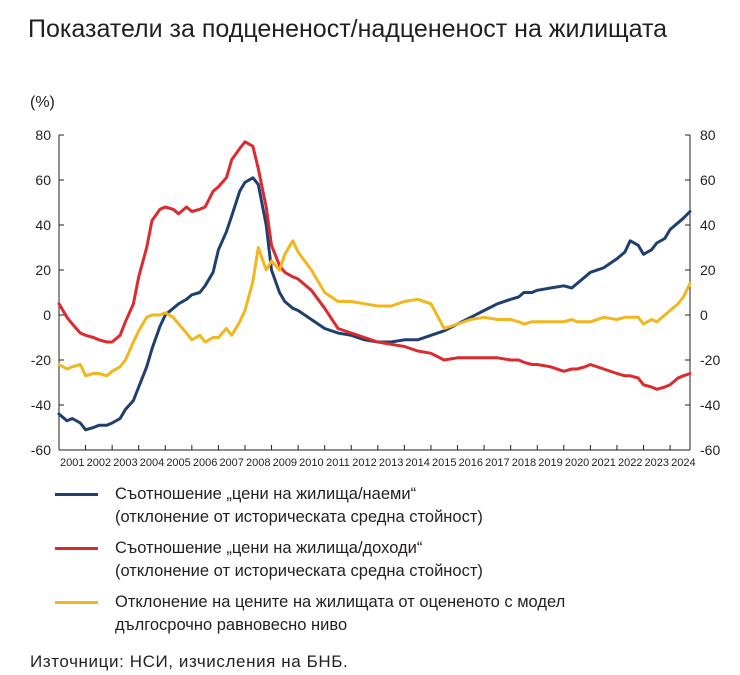  Describe the element at coordinates (76, 602) in the screenshot. I see `legend-swatch-yellow` at that location.